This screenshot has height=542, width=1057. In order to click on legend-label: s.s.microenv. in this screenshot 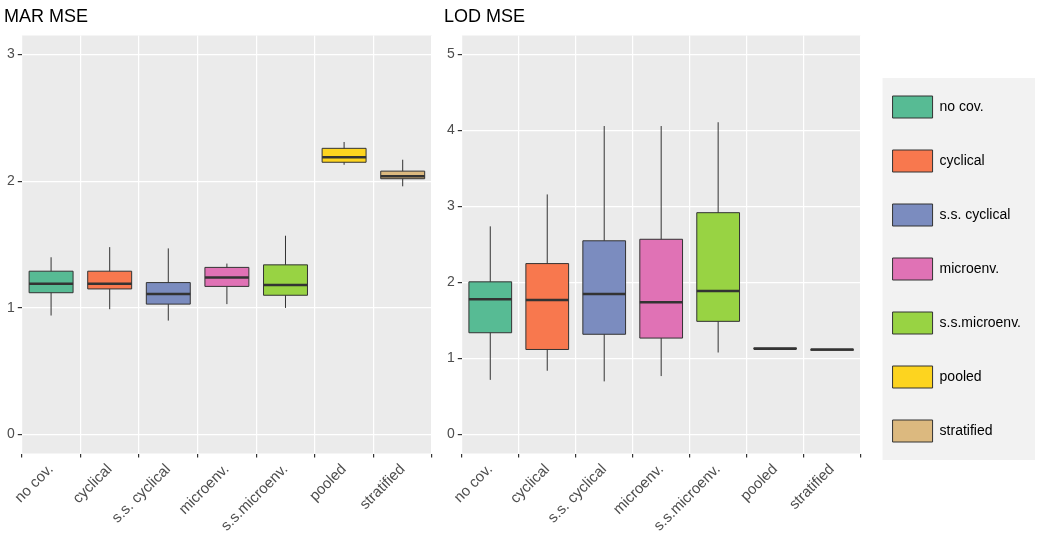, I will do `click(980, 321)`.